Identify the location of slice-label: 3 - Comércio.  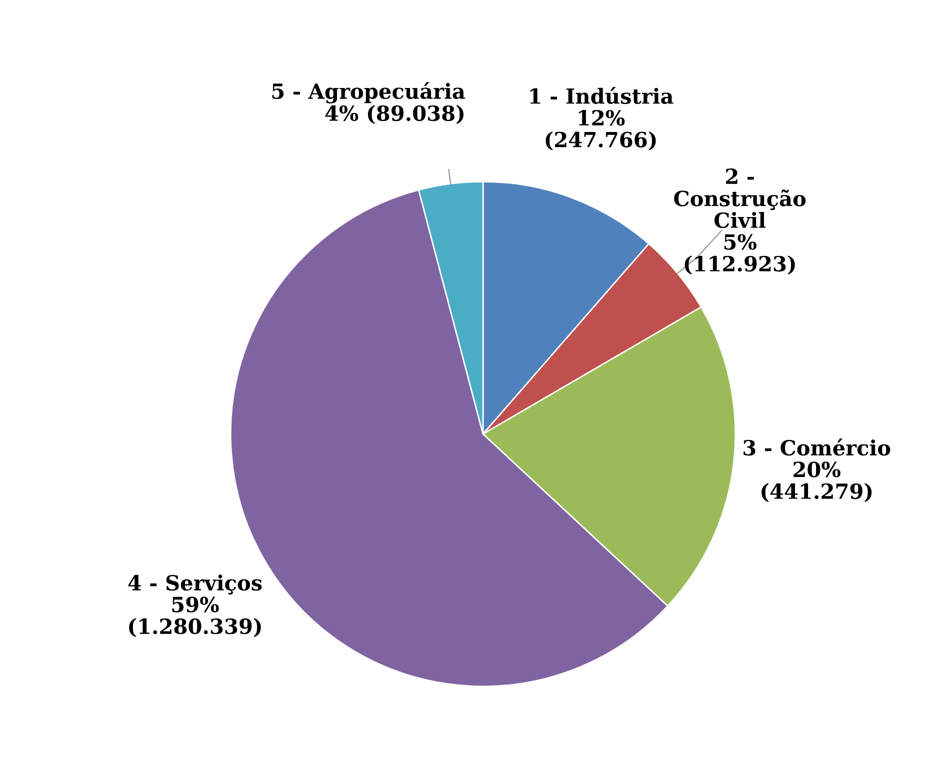
(817, 447).